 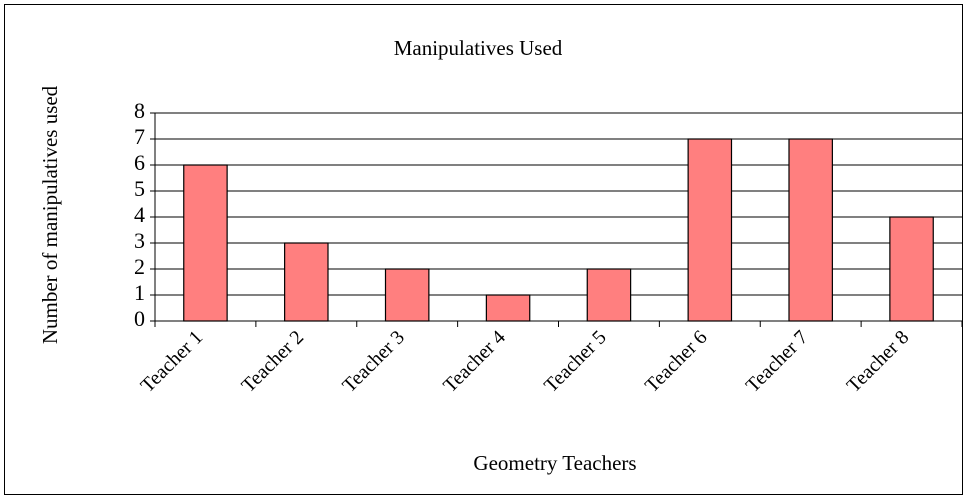 What do you see at coordinates (139, 266) in the screenshot?
I see `y-tick-label: 2` at bounding box center [139, 266].